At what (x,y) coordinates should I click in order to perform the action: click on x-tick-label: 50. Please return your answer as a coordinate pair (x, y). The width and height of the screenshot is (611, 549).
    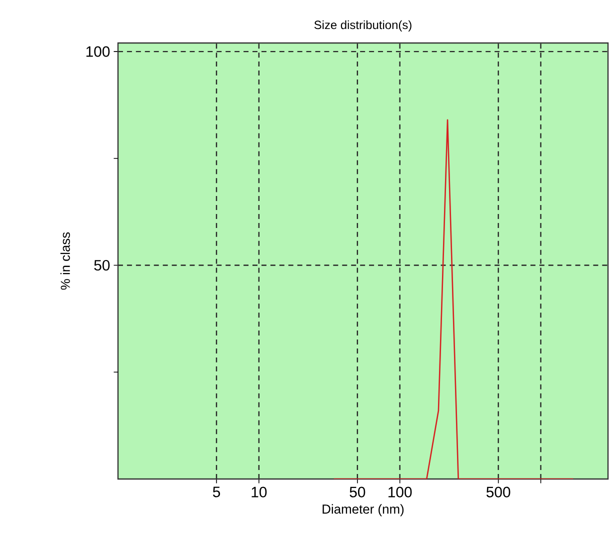
    Looking at the image, I should click on (358, 492).